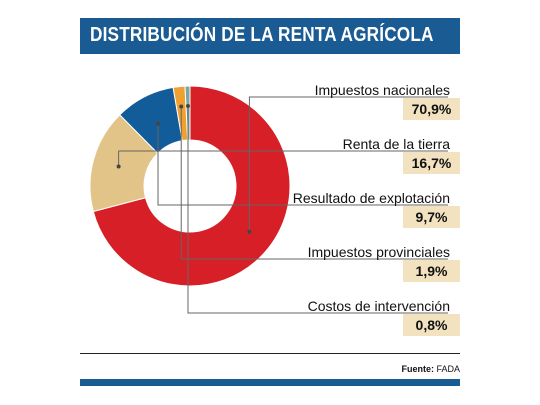 The image size is (540, 405). Describe the element at coordinates (118, 166) in the screenshot. I see `leader-dot-renta-de-la-tierra` at that location.